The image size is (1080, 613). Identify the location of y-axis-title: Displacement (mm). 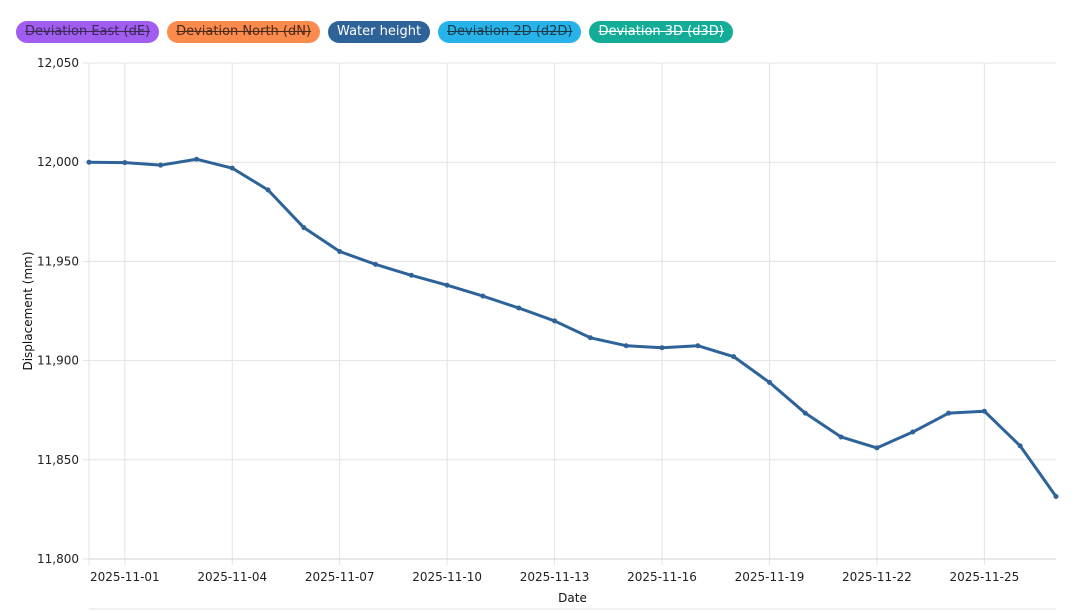
(28, 310).